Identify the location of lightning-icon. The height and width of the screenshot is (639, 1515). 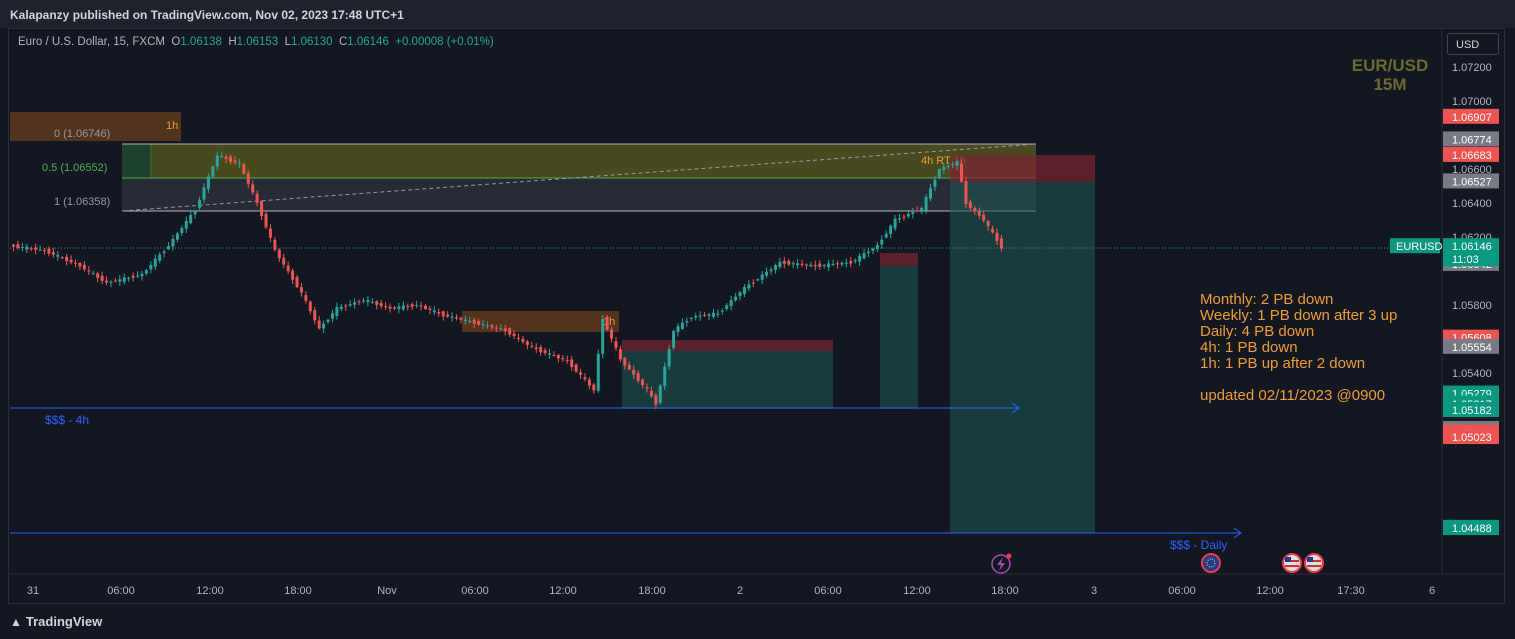
(1001, 563).